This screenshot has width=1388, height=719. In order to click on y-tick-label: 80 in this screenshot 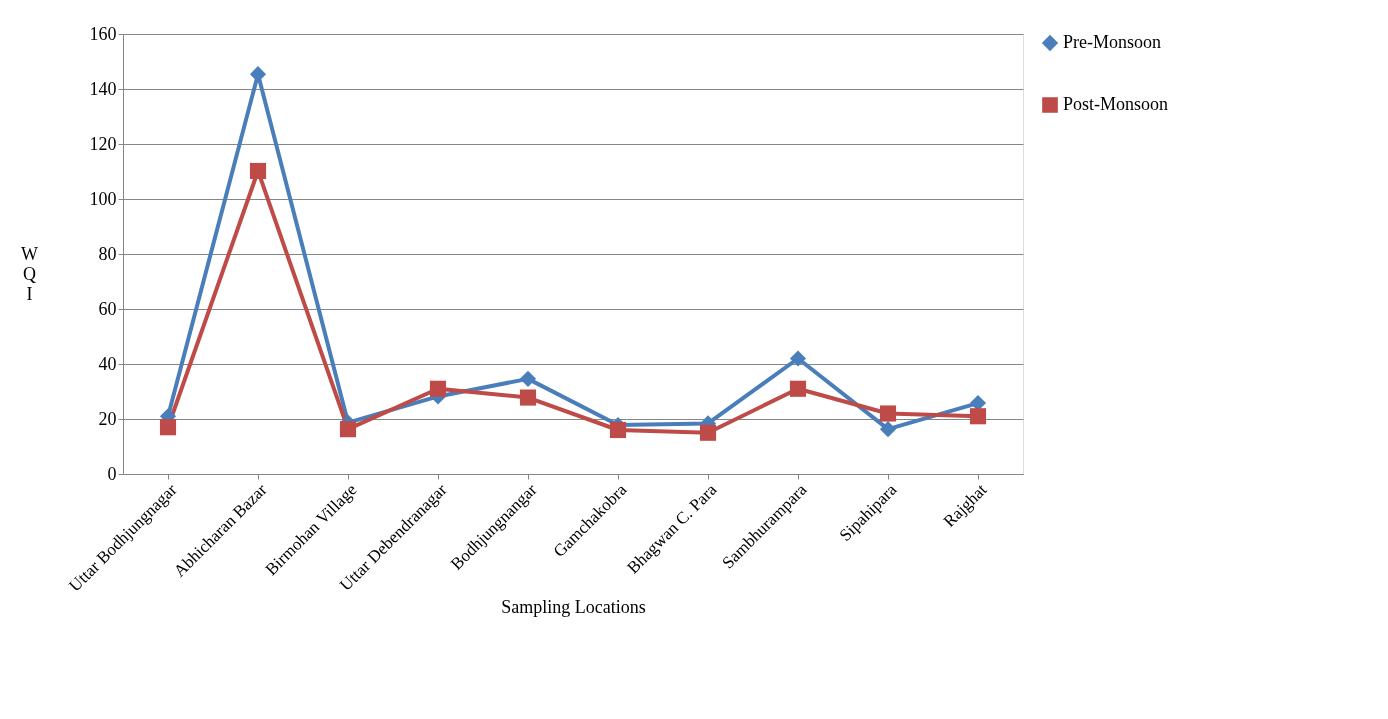, I will do `click(107, 253)`.